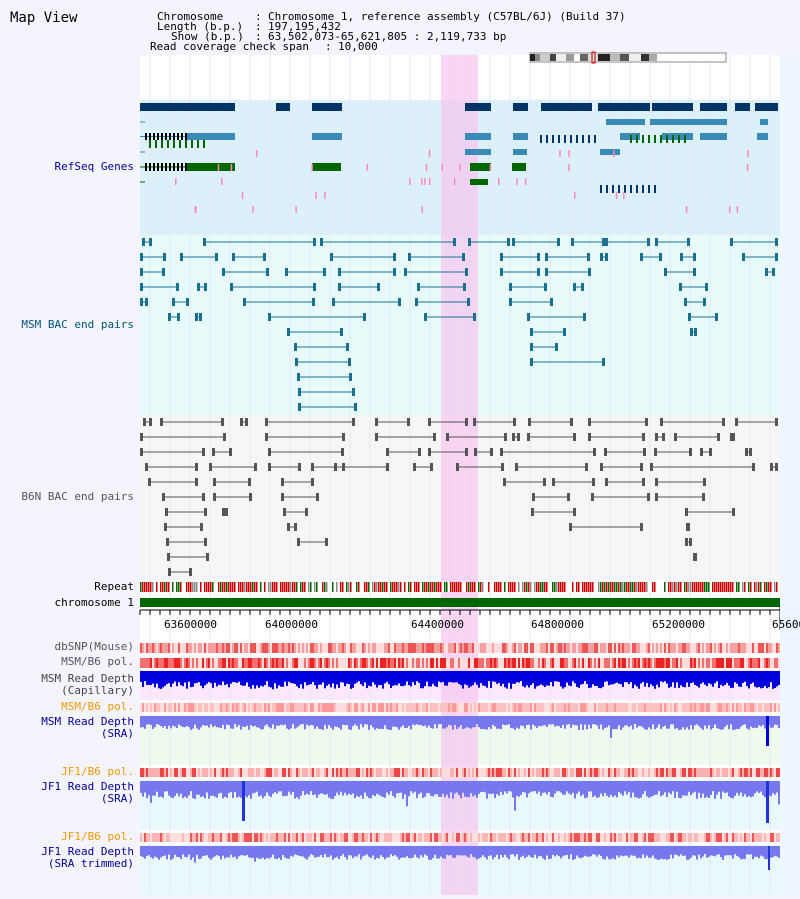 The height and width of the screenshot is (899, 800). Describe the element at coordinates (94, 166) in the screenshot. I see `track-label-refseq: RefSeq Genes` at that location.